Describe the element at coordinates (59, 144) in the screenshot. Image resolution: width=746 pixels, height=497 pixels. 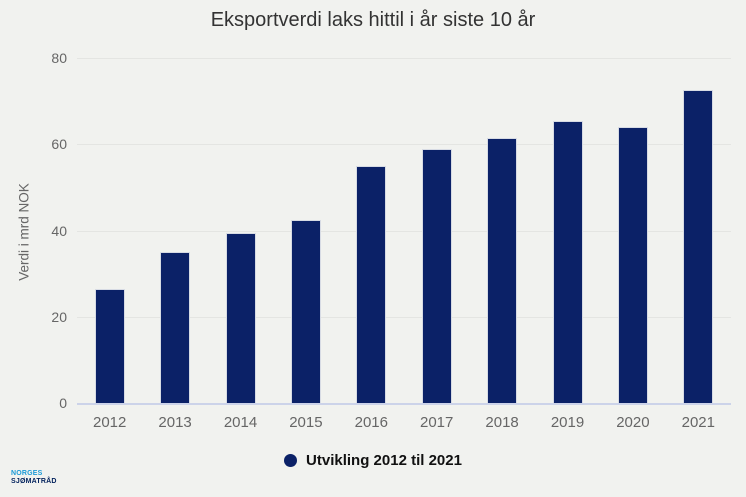
I see `y-tick-label-60: 60` at that location.